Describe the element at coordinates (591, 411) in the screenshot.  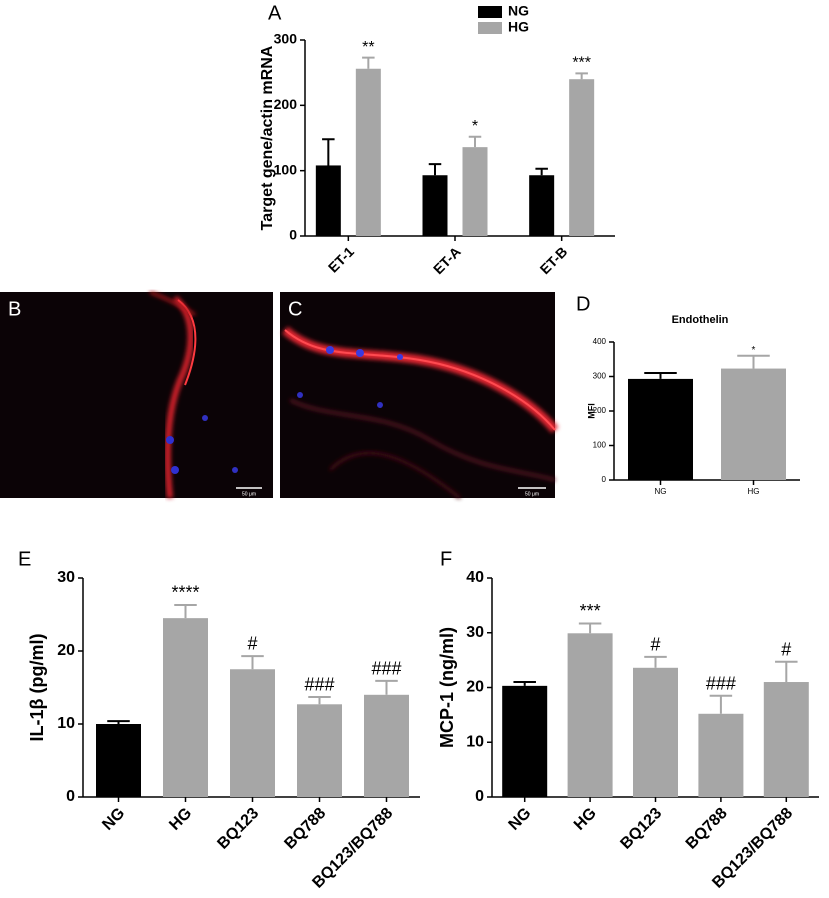
I see `y-axis-label: MFI` at that location.